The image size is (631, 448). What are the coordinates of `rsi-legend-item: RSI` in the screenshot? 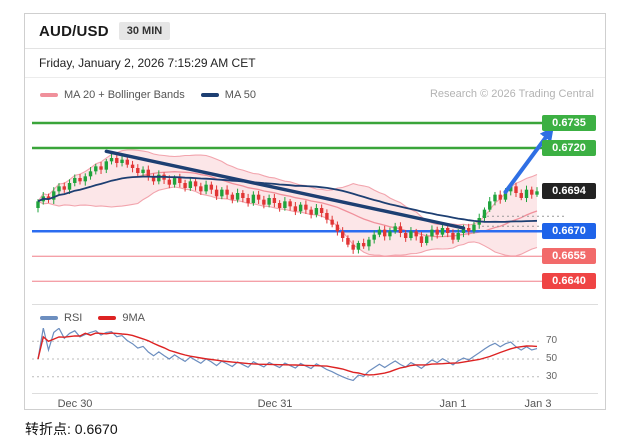 It's located at (61, 318).